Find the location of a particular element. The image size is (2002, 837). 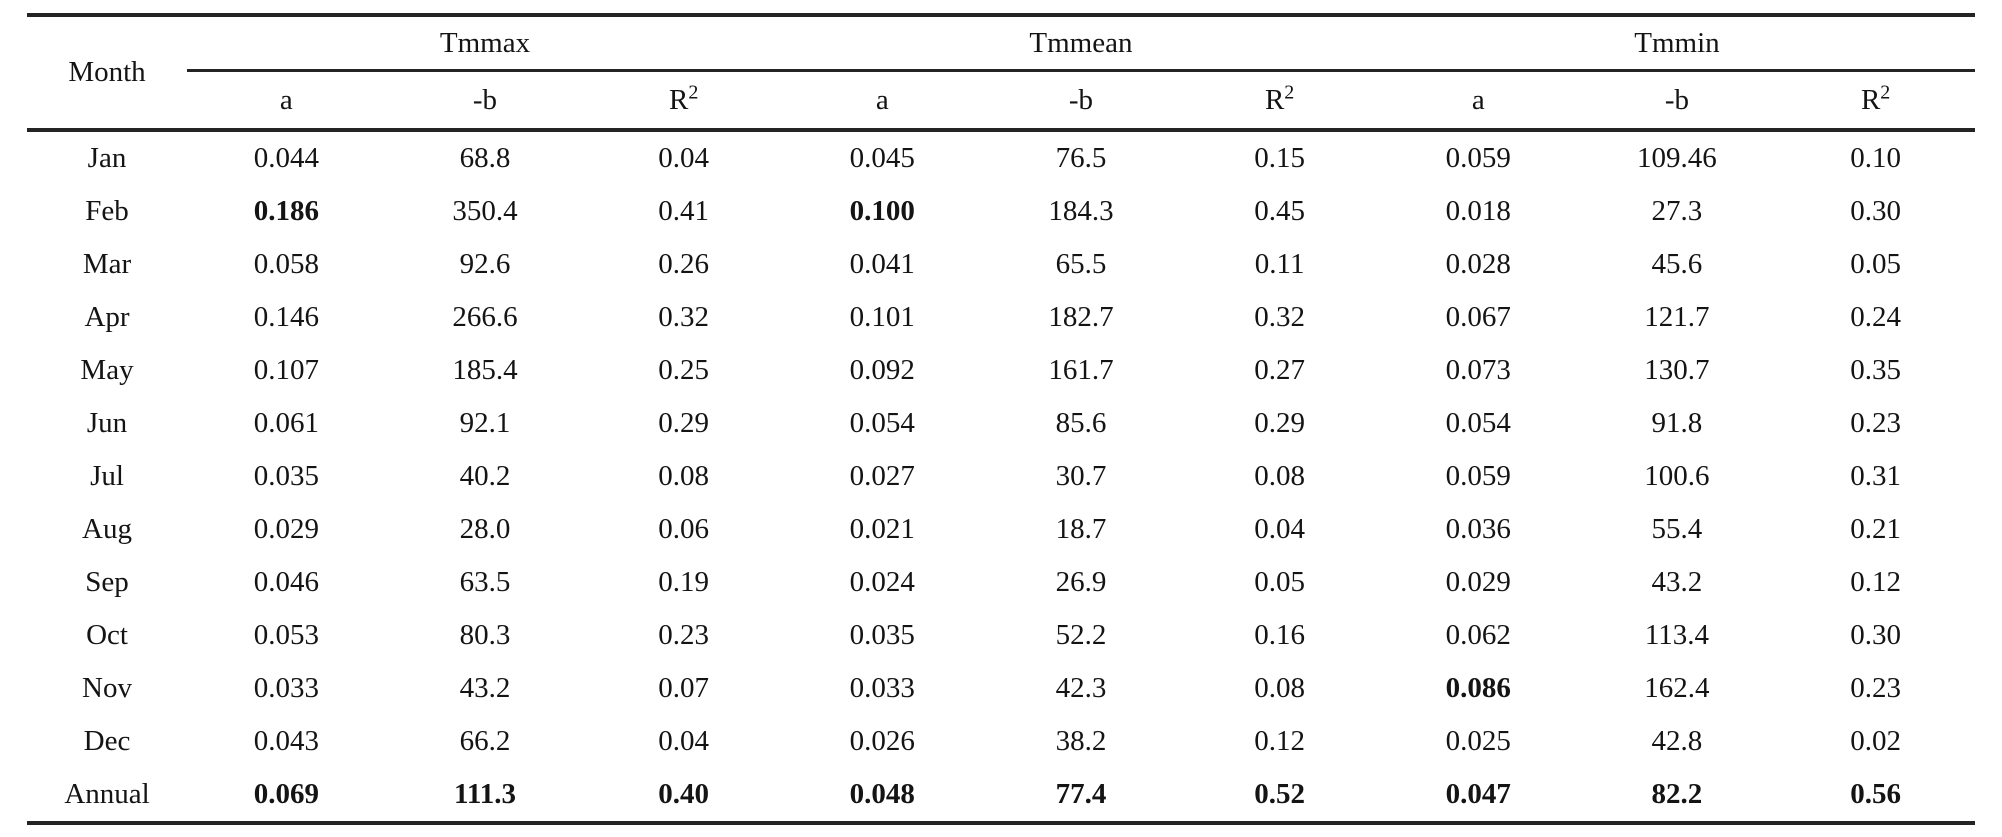

month-label: May is located at coordinates (107, 370).